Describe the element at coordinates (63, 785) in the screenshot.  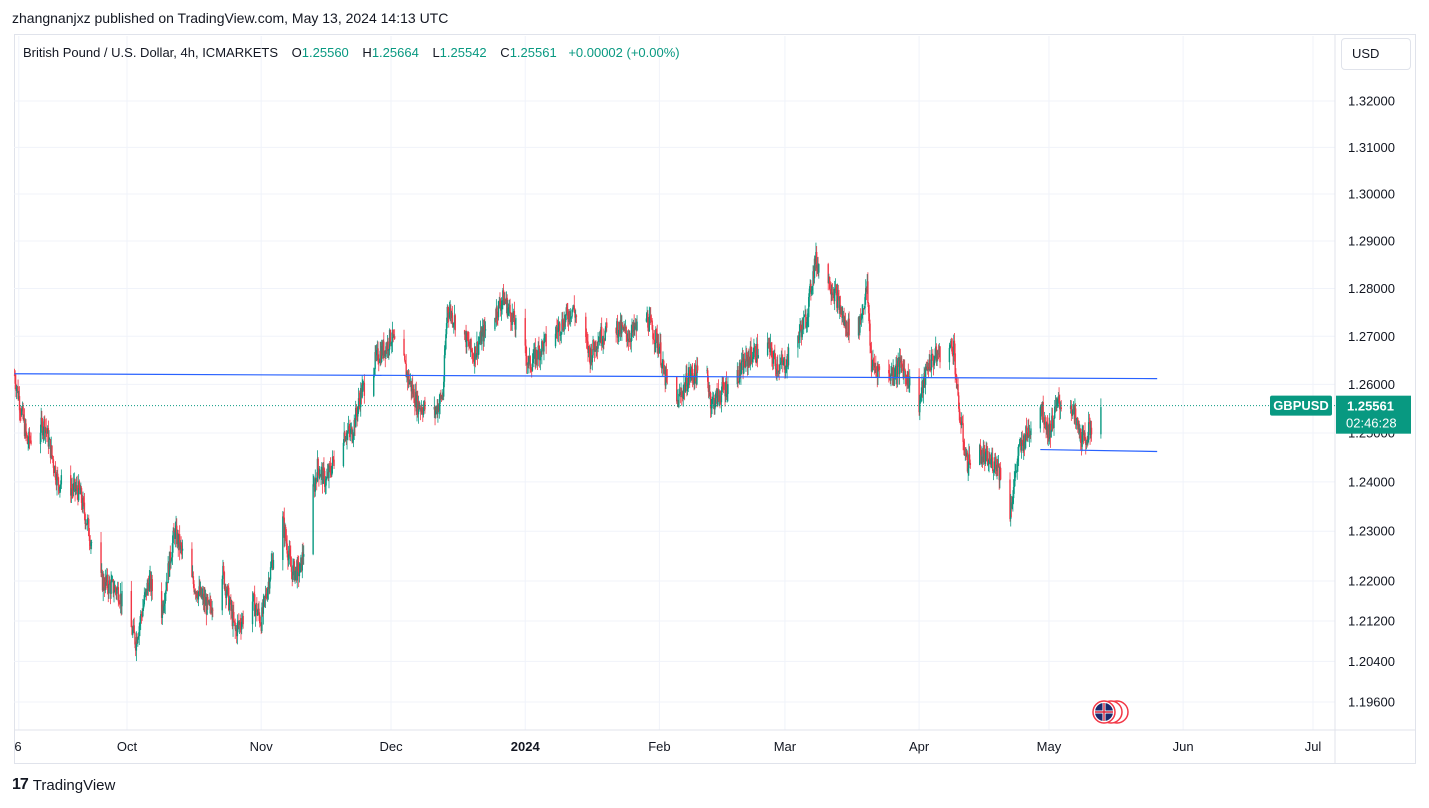
I see `tradingview-logo: 17 TradingView` at that location.